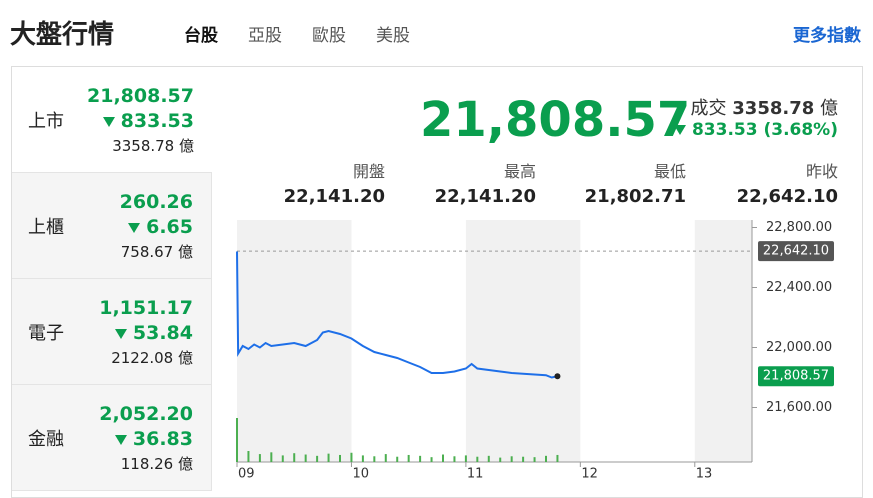 Image resolution: width=873 pixels, height=498 pixels. Describe the element at coordinates (265, 36) in the screenshot. I see `tab: 亞股` at that location.